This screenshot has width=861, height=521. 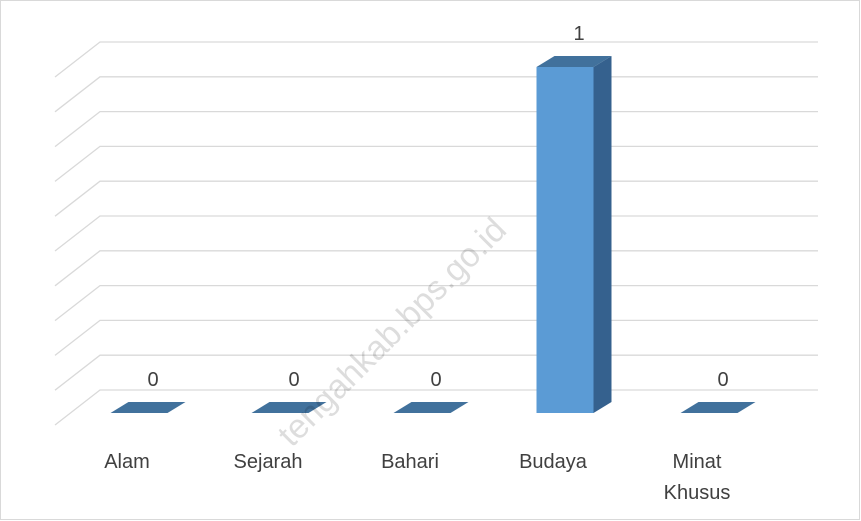 What do you see at coordinates (410, 462) in the screenshot?
I see `x-tick-label: Bahari` at bounding box center [410, 462].